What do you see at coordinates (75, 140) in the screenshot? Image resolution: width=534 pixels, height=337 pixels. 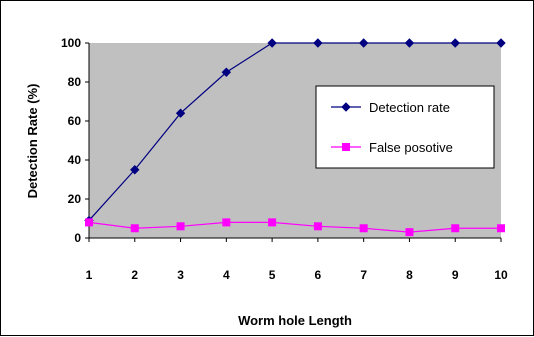 I see `y-ticks: 0 20 40 60 80 100` at bounding box center [75, 140].